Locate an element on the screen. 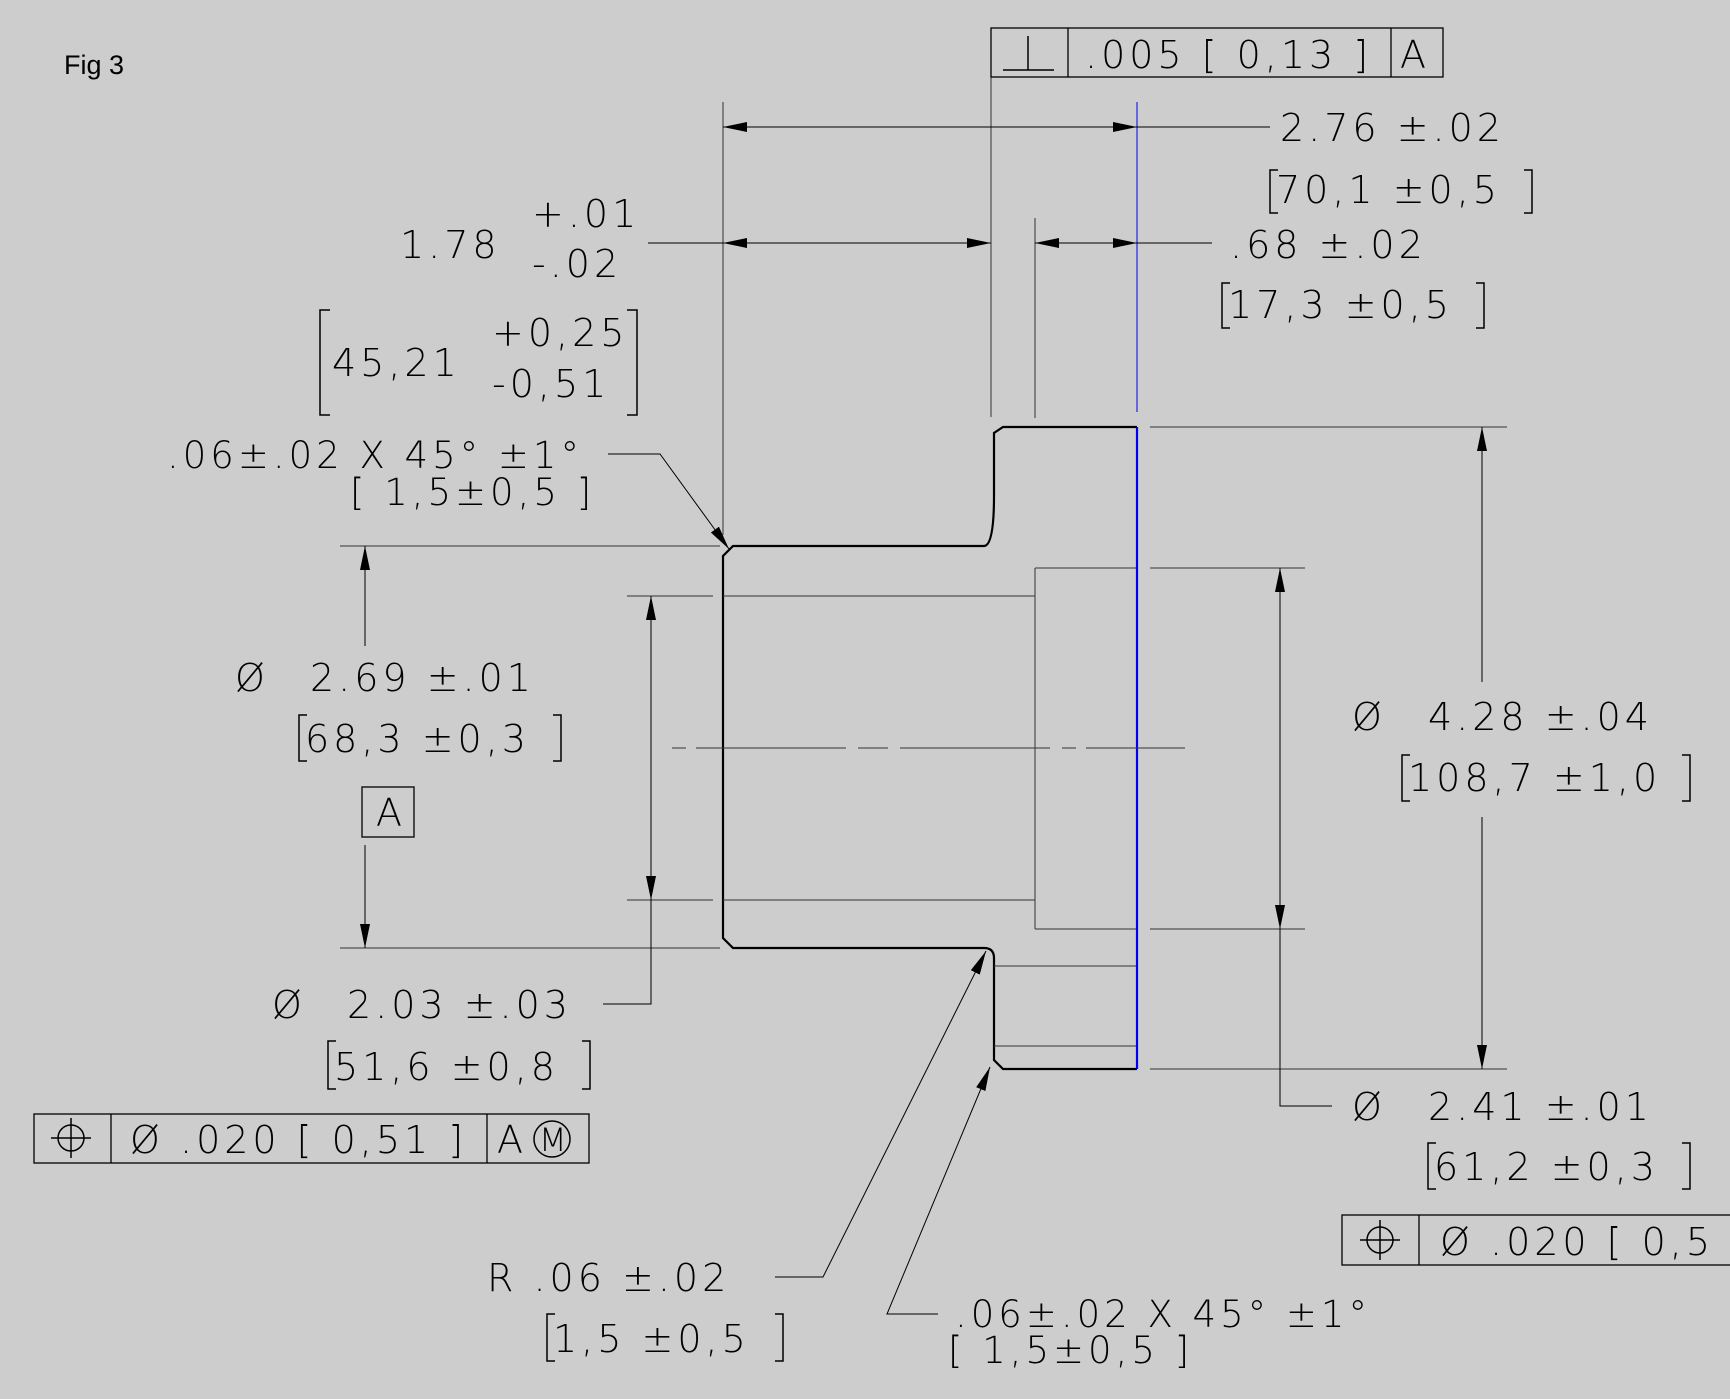  fillet-radius-metric: 1,5 ±0,5 is located at coordinates (665, 1337).